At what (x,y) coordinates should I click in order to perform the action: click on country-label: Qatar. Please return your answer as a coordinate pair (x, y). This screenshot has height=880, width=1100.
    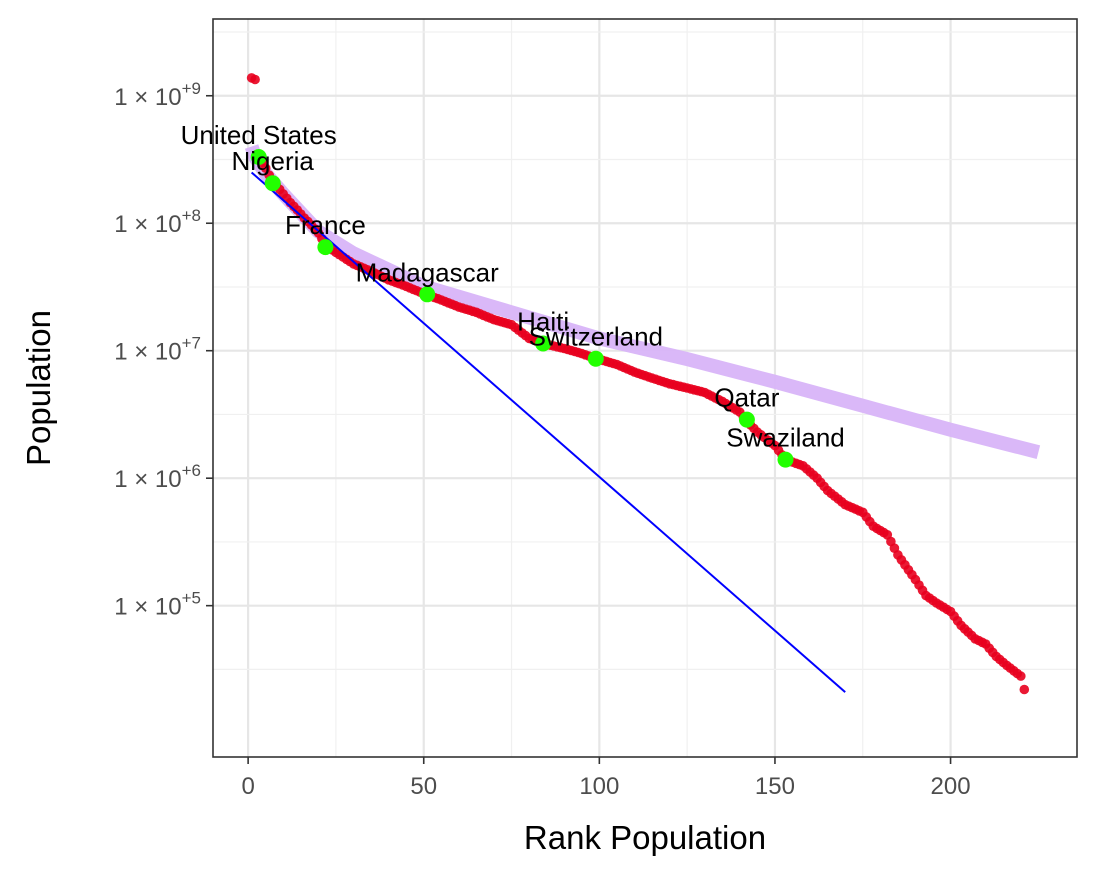
    Looking at the image, I should click on (746, 398).